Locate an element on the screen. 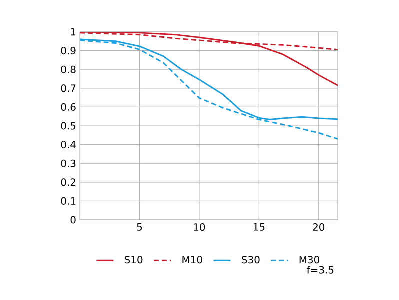 This screenshot has height=300, width=399. y-tick-label: 0.5 is located at coordinates (68, 126).